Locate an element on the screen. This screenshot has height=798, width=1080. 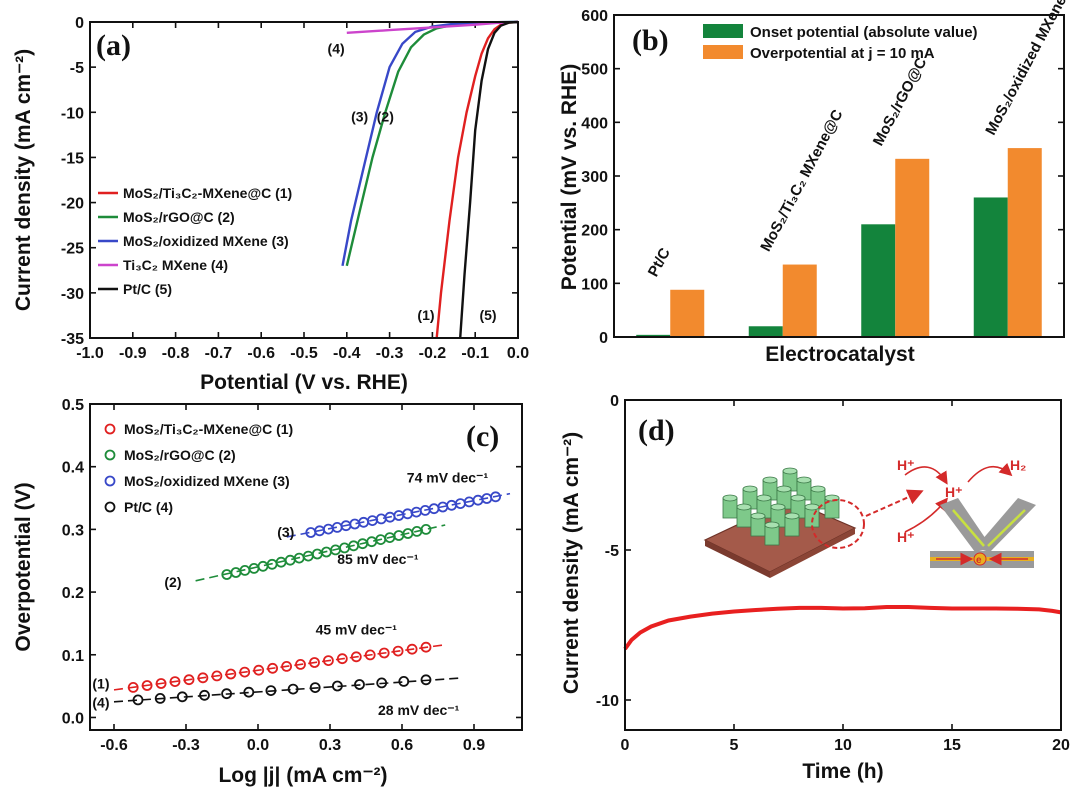
curve-label: (5) is located at coordinates (487, 315).